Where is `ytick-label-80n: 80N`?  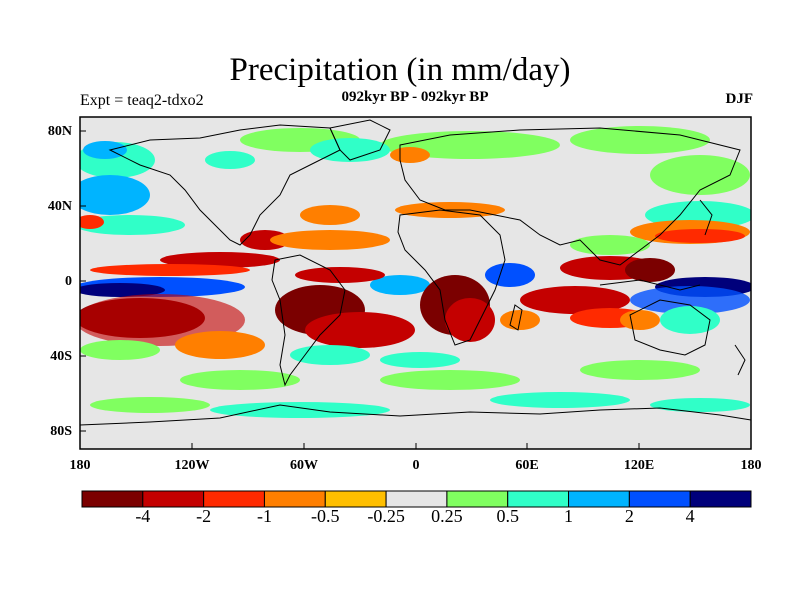 ytick-label-80n: 80N is located at coordinates (59, 131).